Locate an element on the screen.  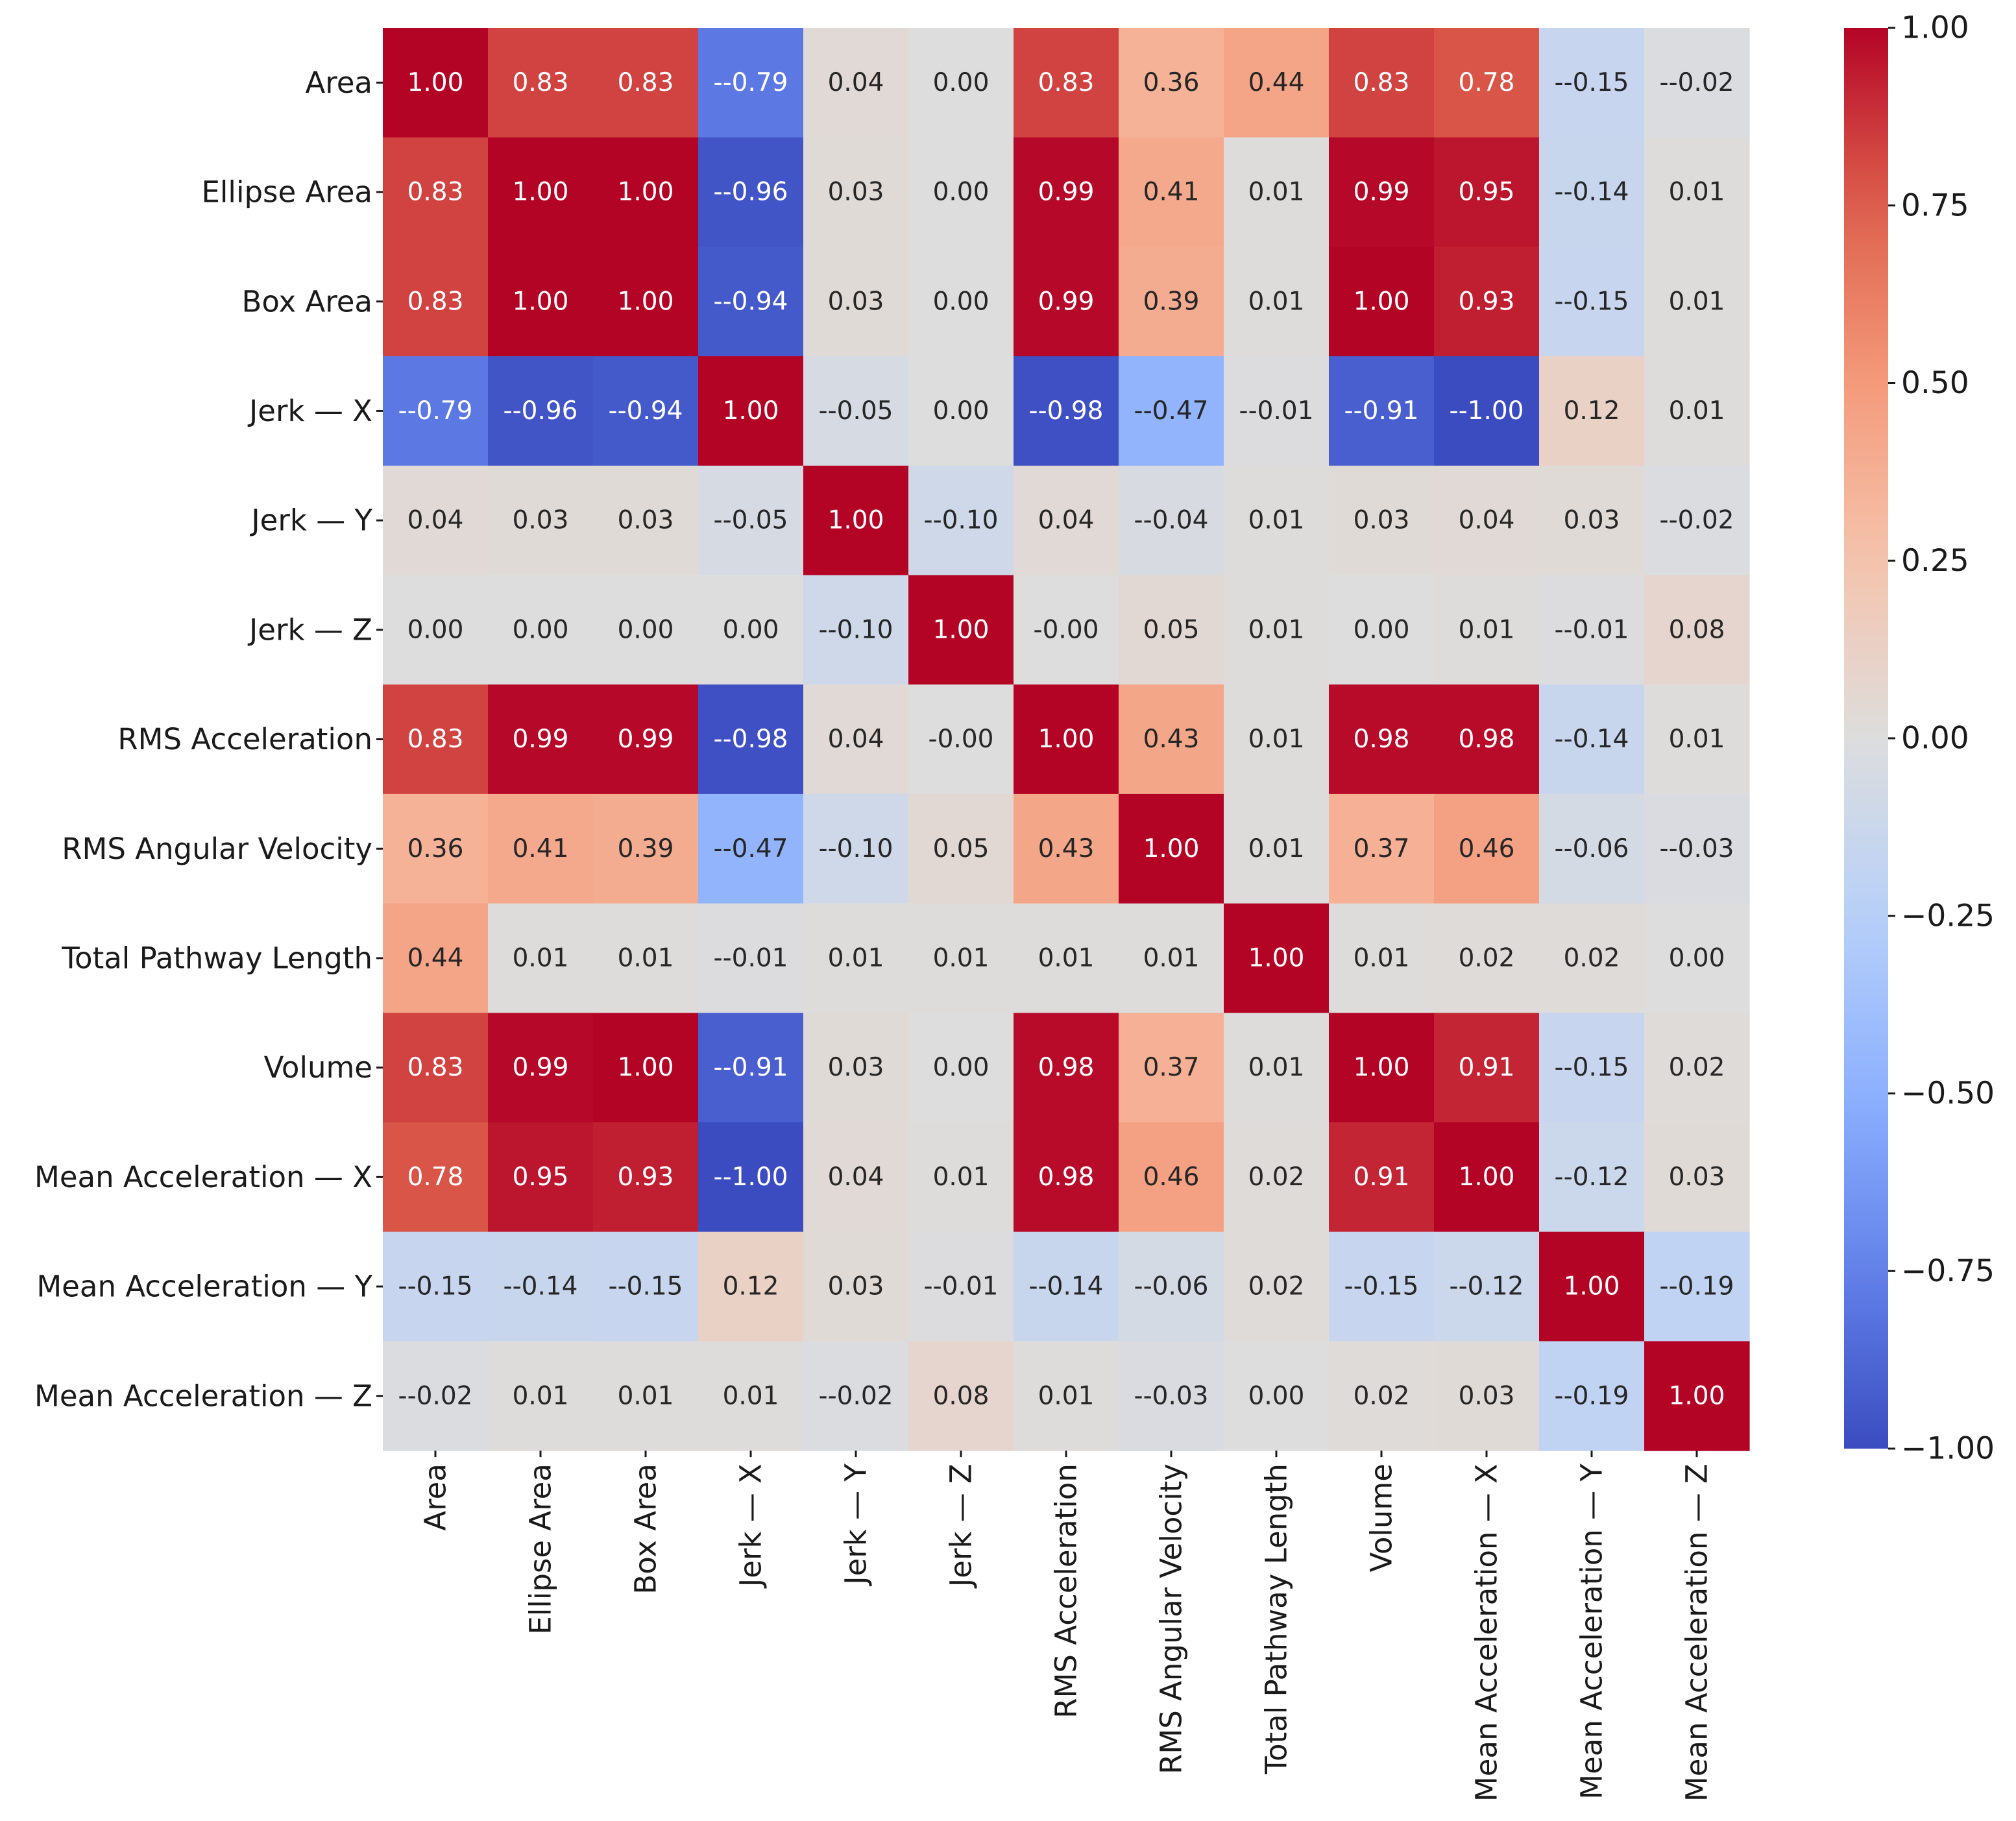
heatmap-cell-r12-c1 is located at coordinates (541, 1396).